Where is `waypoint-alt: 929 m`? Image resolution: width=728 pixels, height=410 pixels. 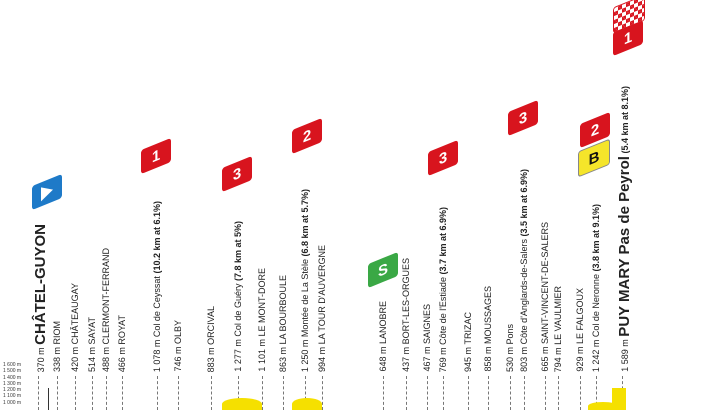
waypoint-alt: 929 m is located at coordinates (580, 359).